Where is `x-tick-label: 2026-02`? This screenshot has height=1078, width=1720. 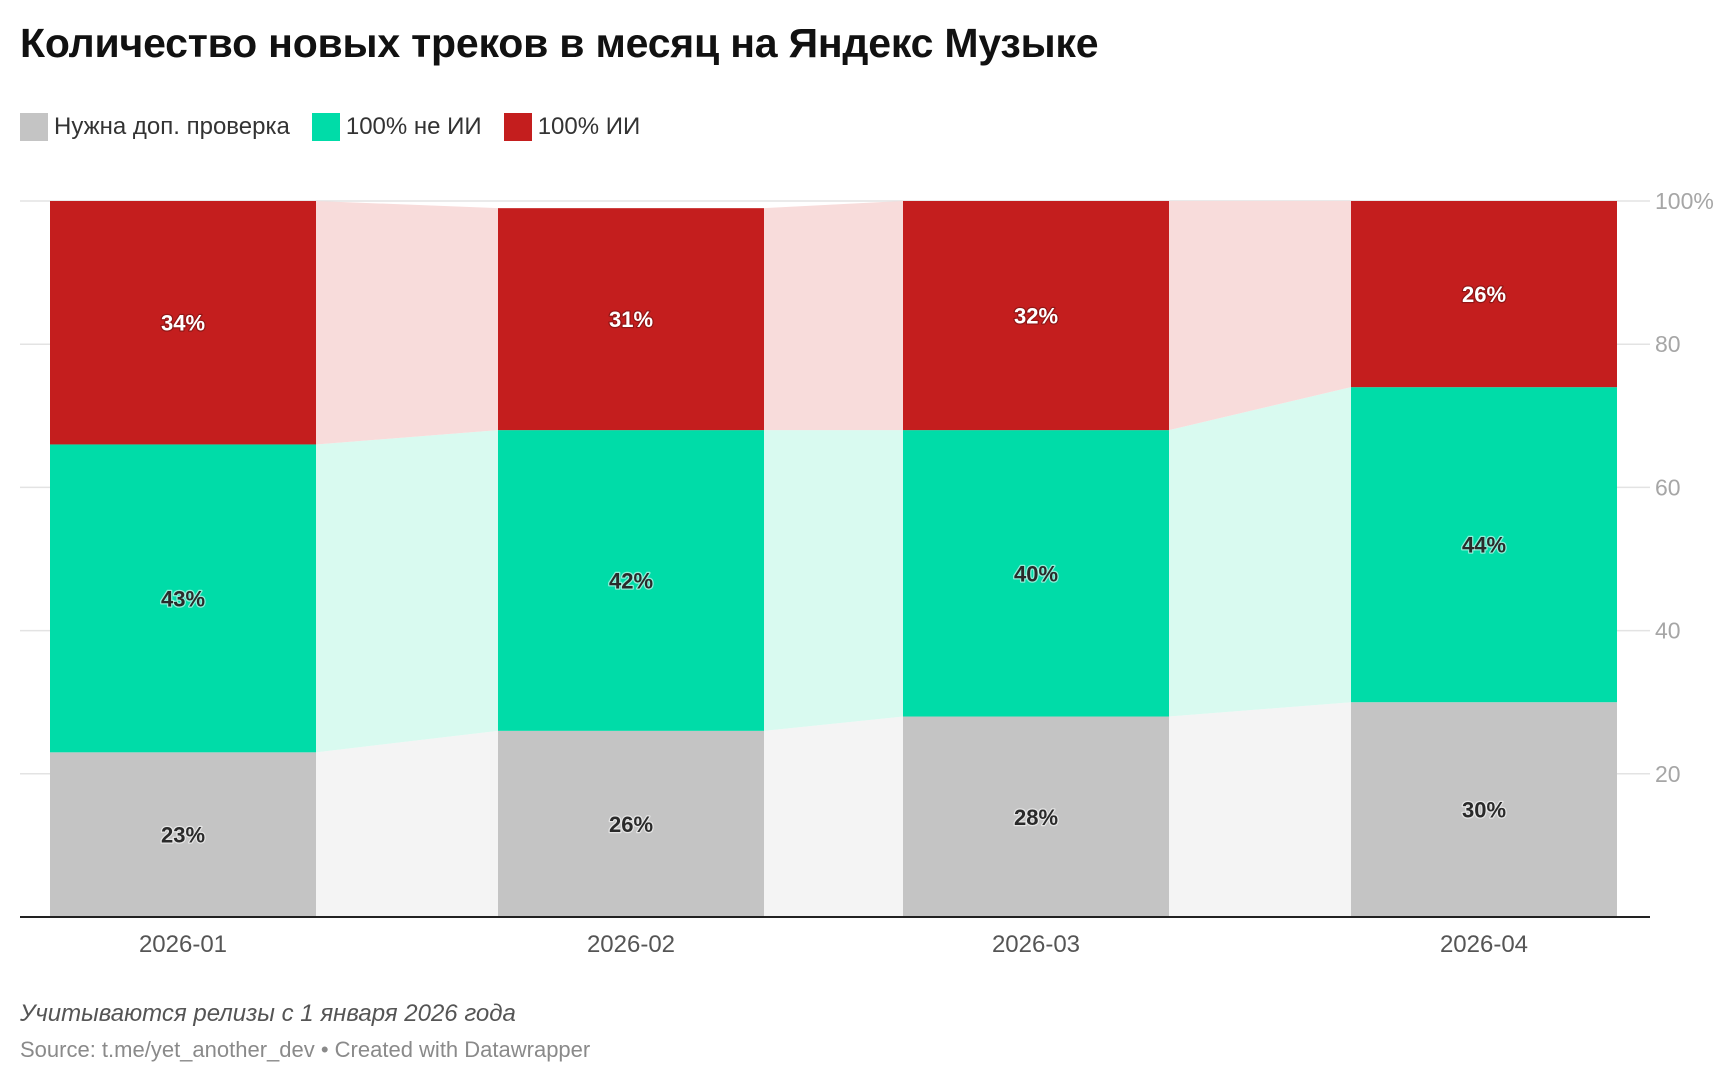 x-tick-label: 2026-02 is located at coordinates (631, 944).